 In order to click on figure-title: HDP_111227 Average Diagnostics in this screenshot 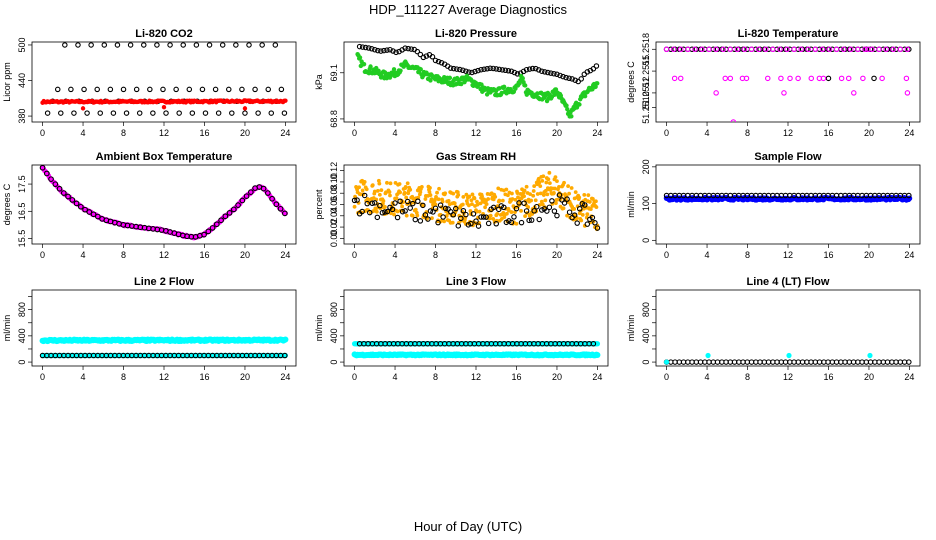, I will do `click(468, 9)`.